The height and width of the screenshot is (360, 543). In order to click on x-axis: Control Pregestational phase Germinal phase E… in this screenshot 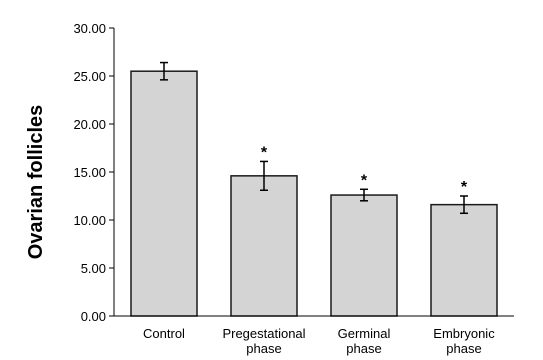, I will do `click(314, 335)`.